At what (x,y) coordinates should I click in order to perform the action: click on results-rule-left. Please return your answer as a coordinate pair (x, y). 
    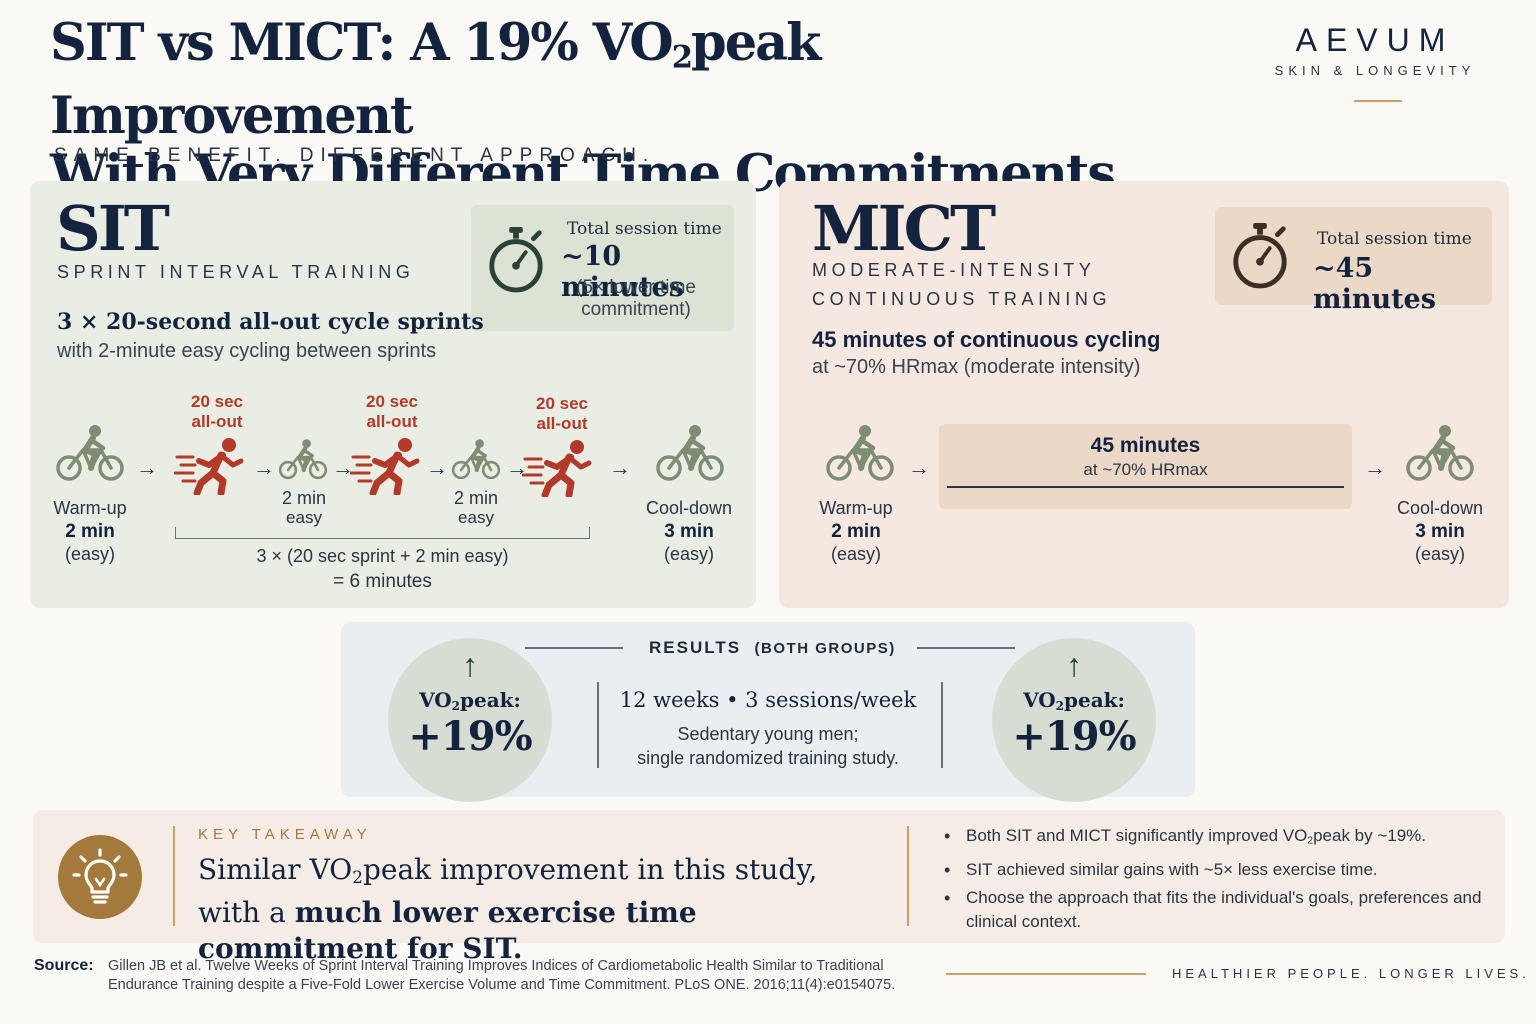
    Looking at the image, I should click on (574, 648).